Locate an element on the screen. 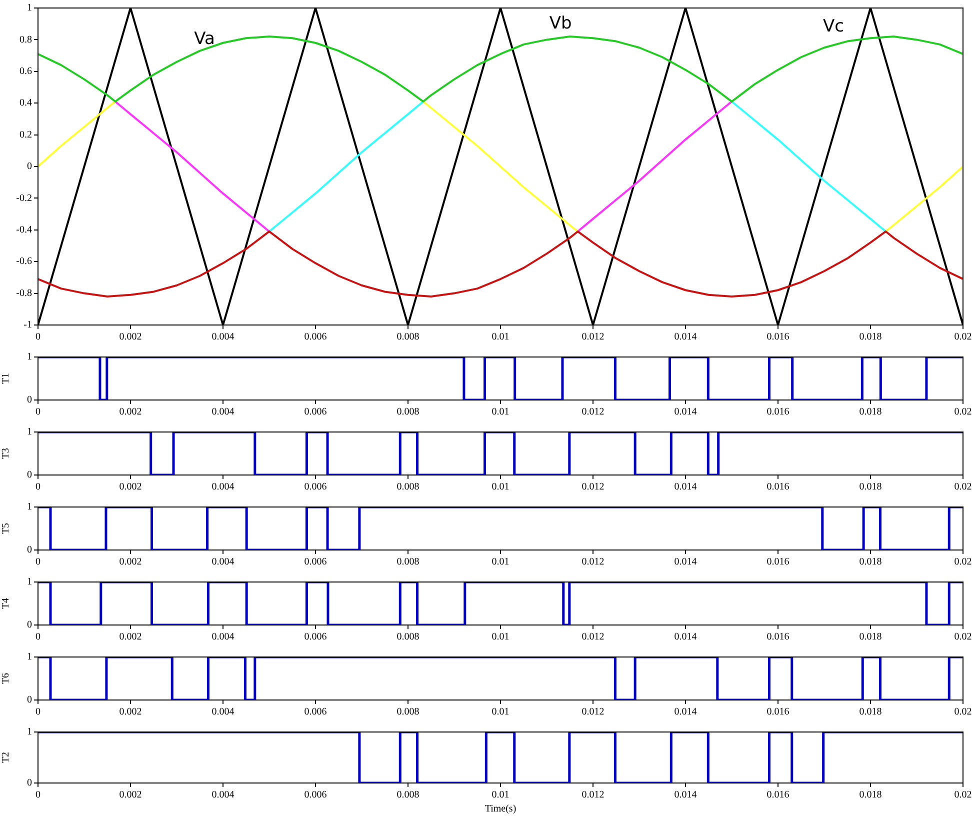 This screenshot has width=979, height=817. y-axis-title: T3 is located at coordinates (6, 454).